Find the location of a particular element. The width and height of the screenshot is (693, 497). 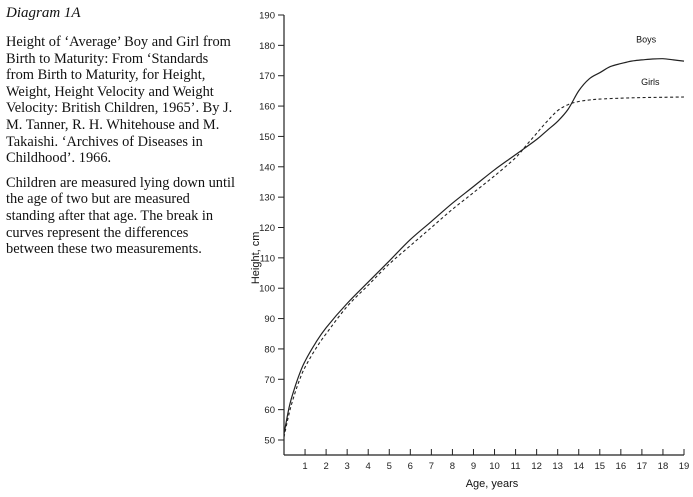

x-tick-label: 5 is located at coordinates (389, 466).